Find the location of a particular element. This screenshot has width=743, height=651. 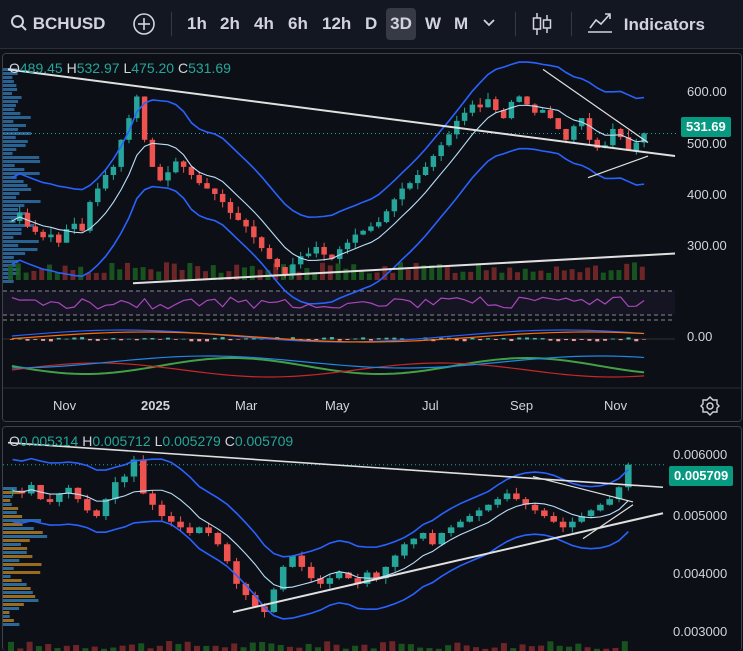

price-tick: 0.003000 is located at coordinates (700, 631).